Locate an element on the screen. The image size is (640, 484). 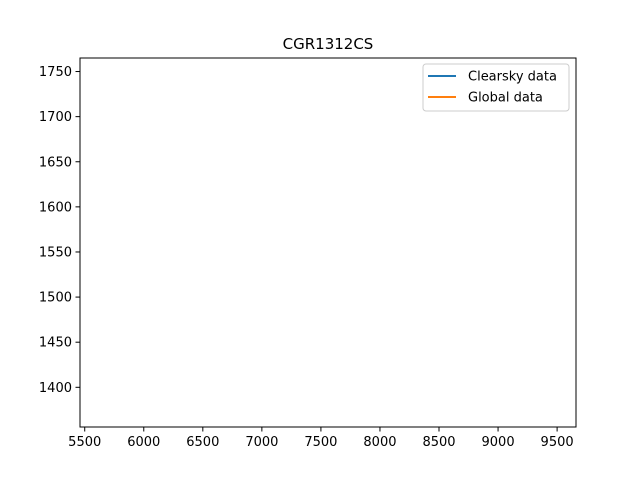
y-tick-label: 1700 is located at coordinates (55, 117).